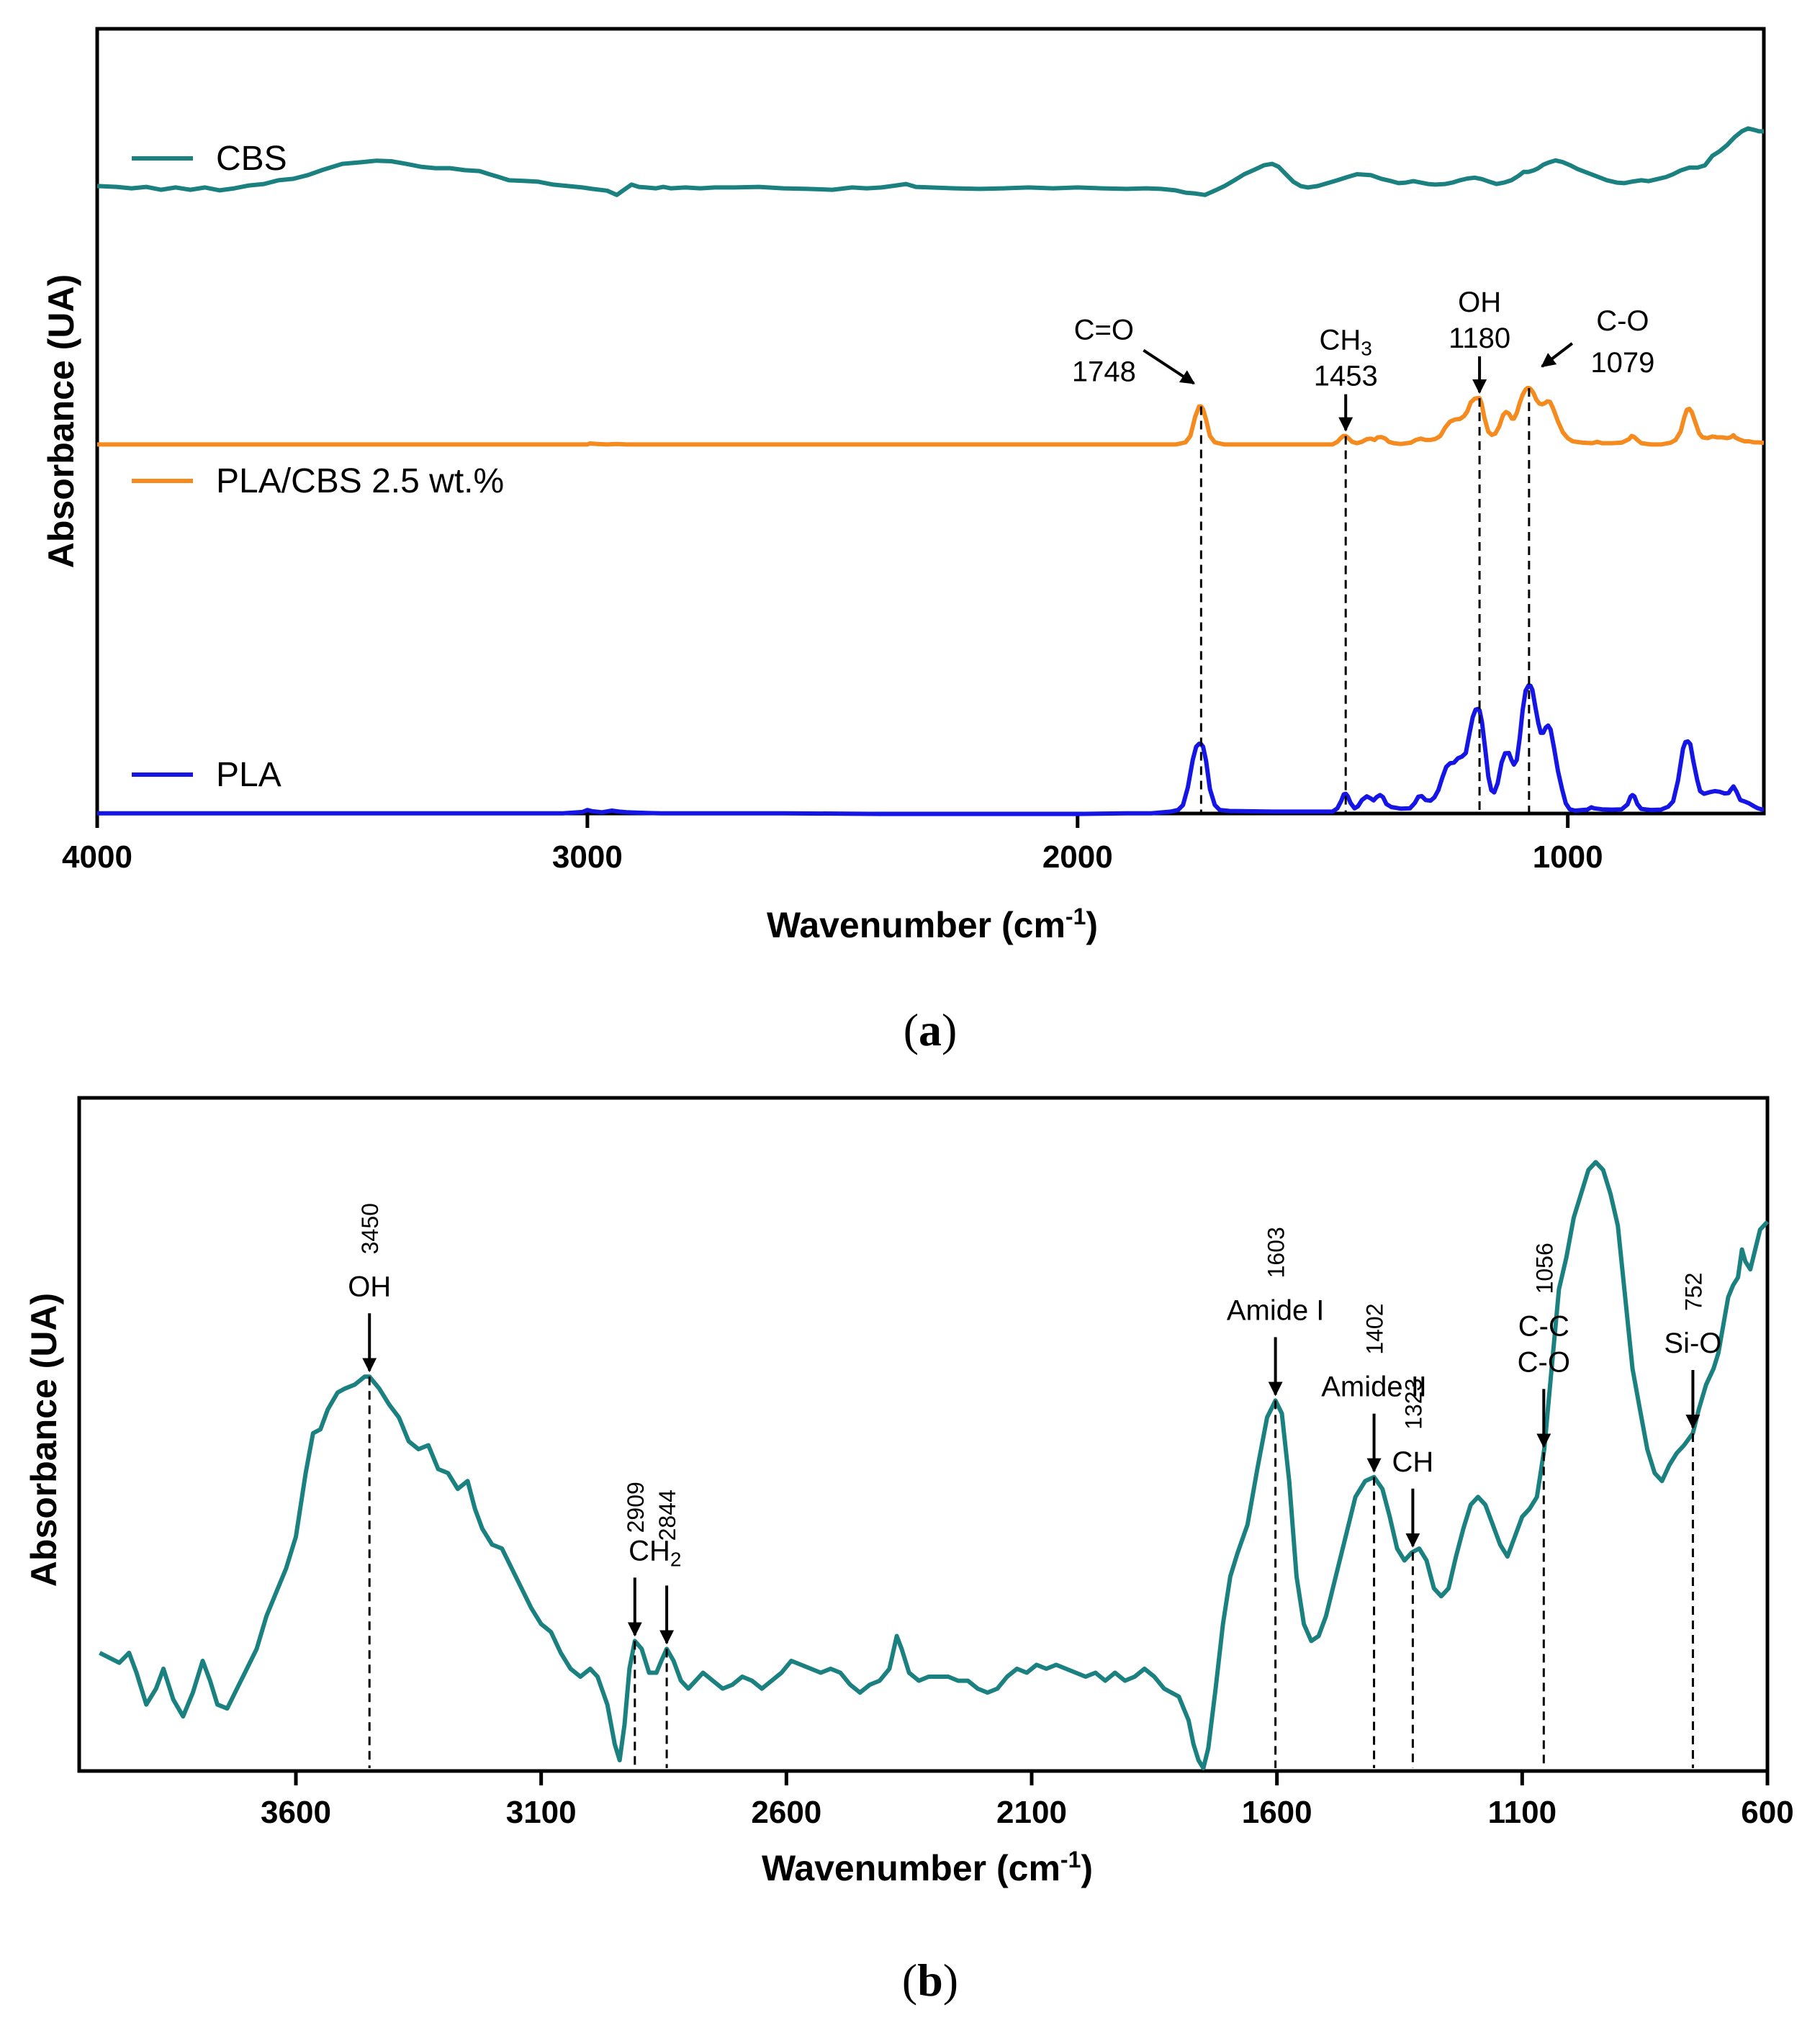  Describe the element at coordinates (930, 1980) in the screenshot. I see `panel-label-b: (b)` at that location.